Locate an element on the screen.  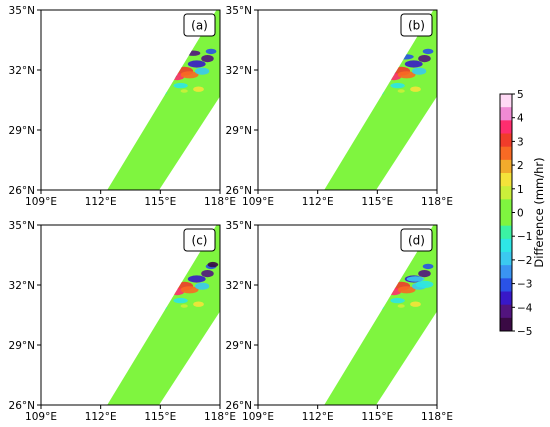
panel-label: (a) is located at coordinates (199, 26).